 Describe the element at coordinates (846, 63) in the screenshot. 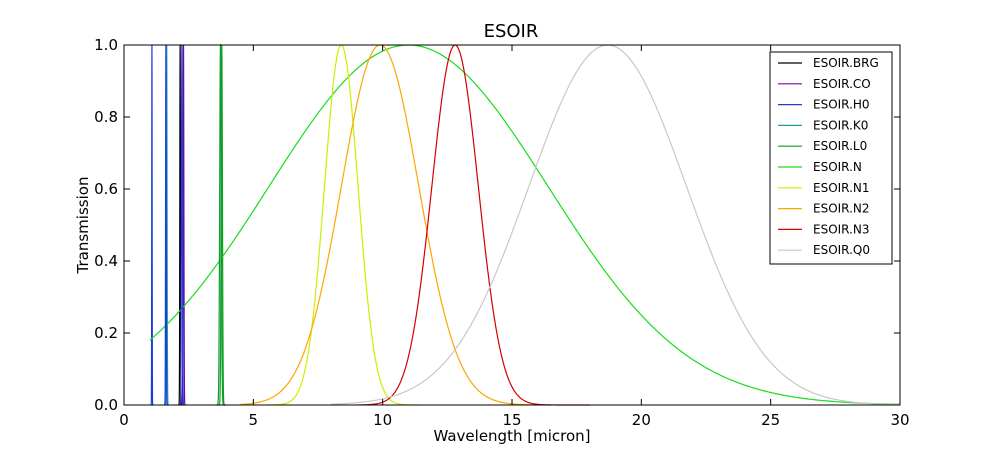

I see `legend-label: ESOIR.BRG` at that location.